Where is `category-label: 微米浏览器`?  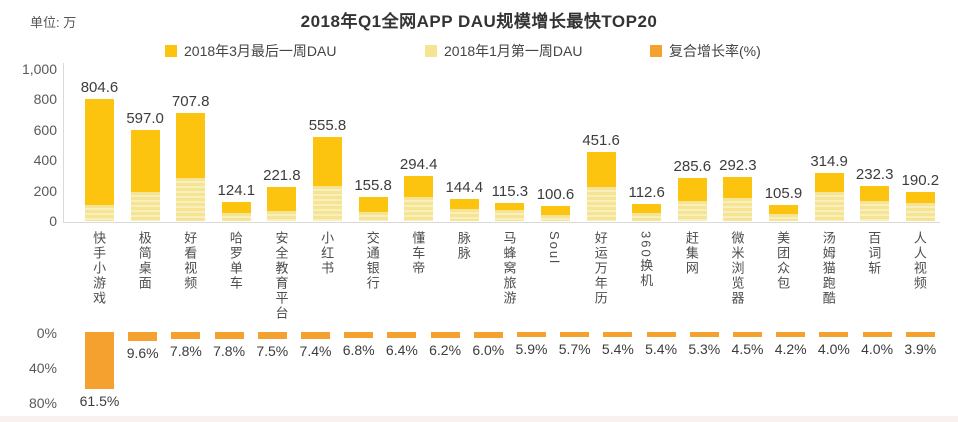 category-label: 微米浏览器 is located at coordinates (737, 268).